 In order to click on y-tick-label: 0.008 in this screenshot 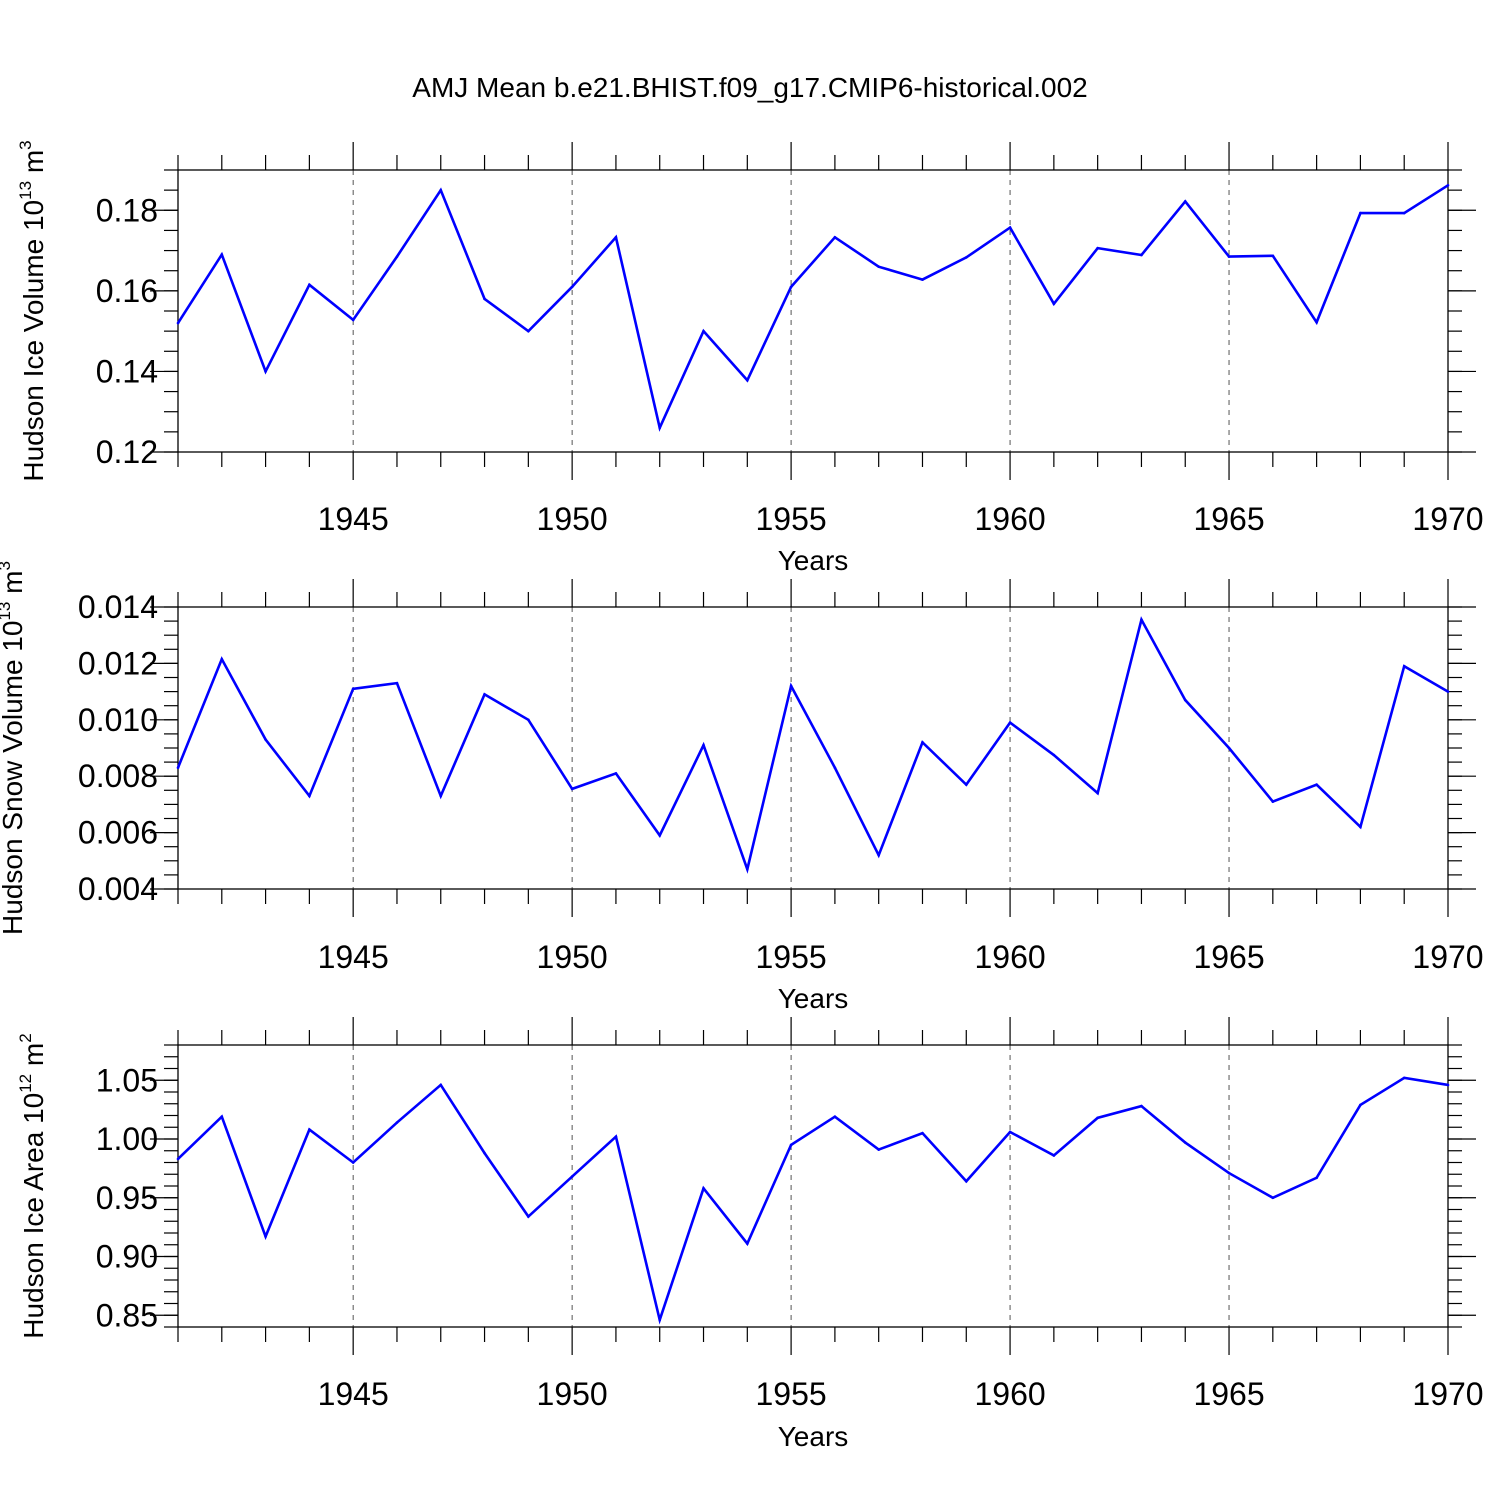, I will do `click(118, 776)`.